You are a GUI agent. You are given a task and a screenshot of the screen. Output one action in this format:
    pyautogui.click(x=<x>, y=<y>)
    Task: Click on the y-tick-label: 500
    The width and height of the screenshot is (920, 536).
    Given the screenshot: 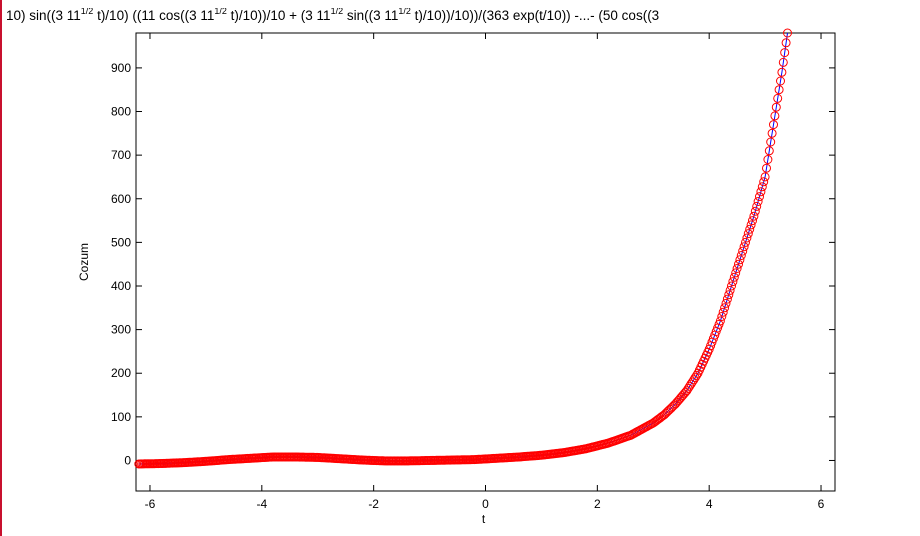 What is the action you would take?
    pyautogui.click(x=121, y=242)
    